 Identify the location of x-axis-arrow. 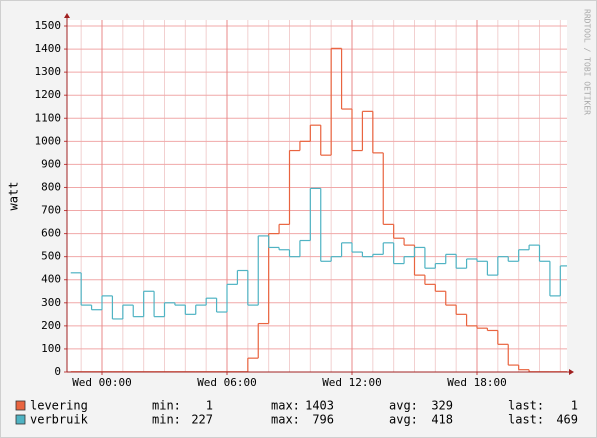
(571, 372).